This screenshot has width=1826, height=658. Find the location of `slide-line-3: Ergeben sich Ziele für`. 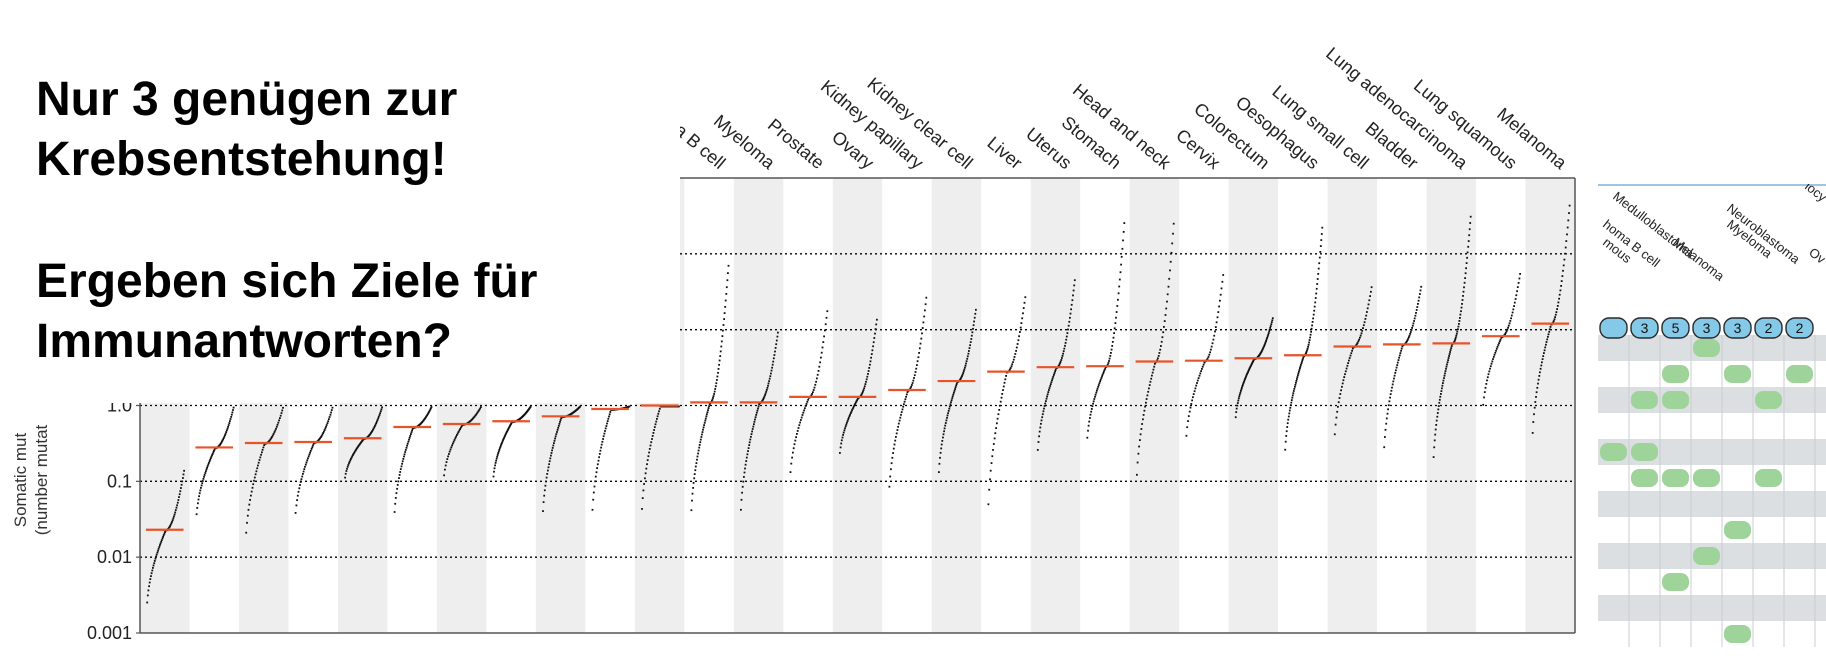

slide-line-3: Ergeben sich Ziele für is located at coordinates (287, 281).